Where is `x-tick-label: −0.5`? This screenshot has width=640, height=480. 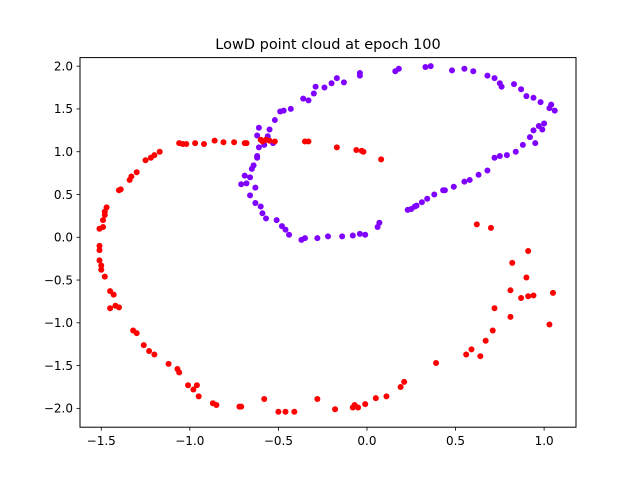 x-tick-label: −0.5 is located at coordinates (278, 441).